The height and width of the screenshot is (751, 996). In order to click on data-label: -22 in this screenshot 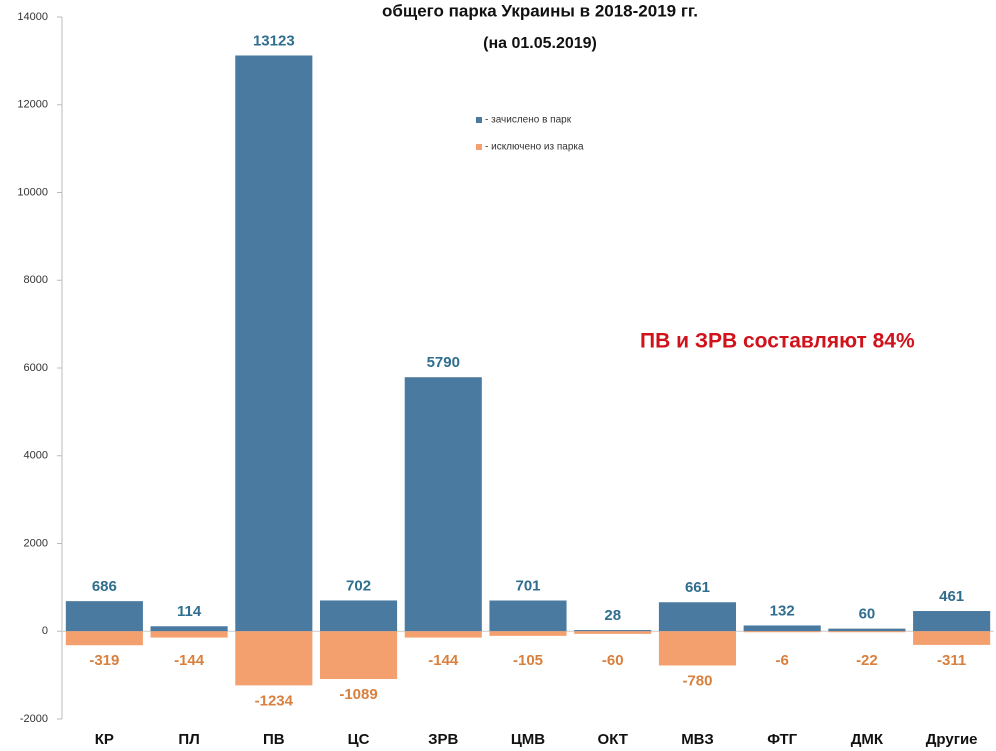, I will do `click(867, 660)`.